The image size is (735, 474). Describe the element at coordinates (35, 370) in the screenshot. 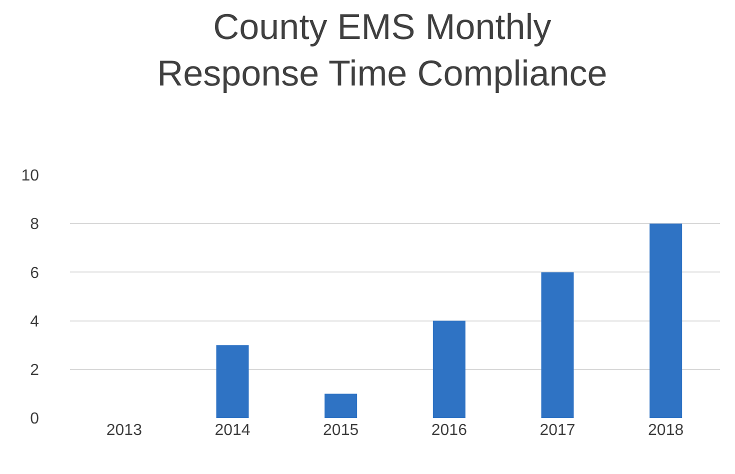

I see `y-tick-label: 2` at that location.